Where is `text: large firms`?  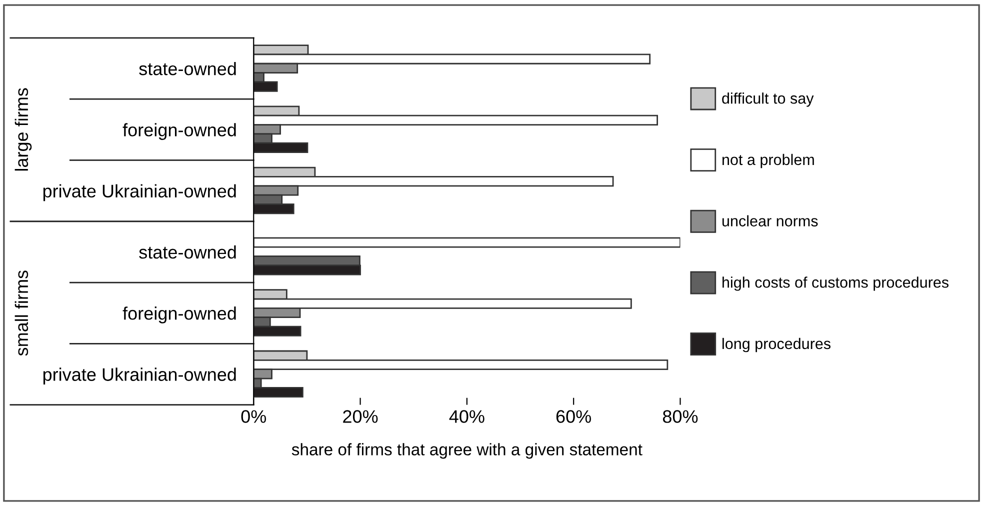
text: large firms is located at coordinates (23, 129).